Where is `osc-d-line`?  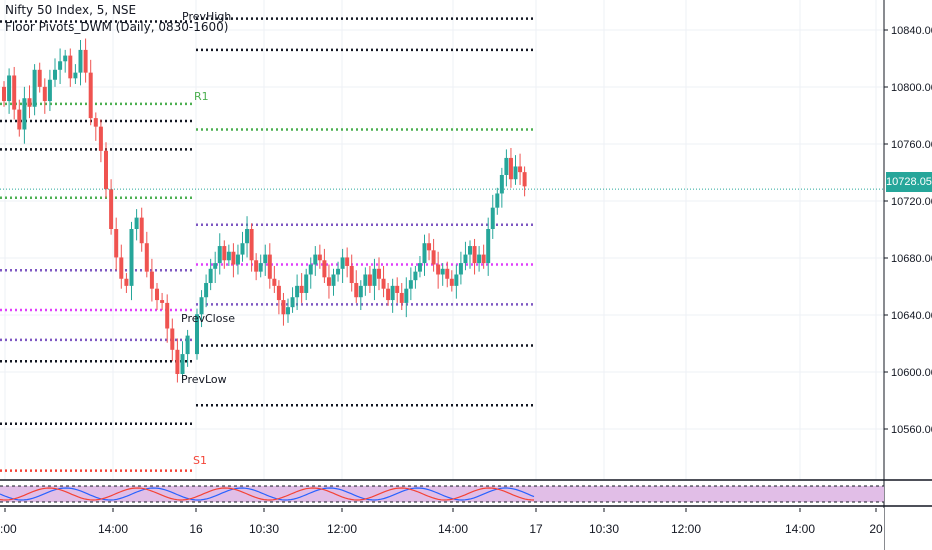
osc-d-line is located at coordinates (267, 494).